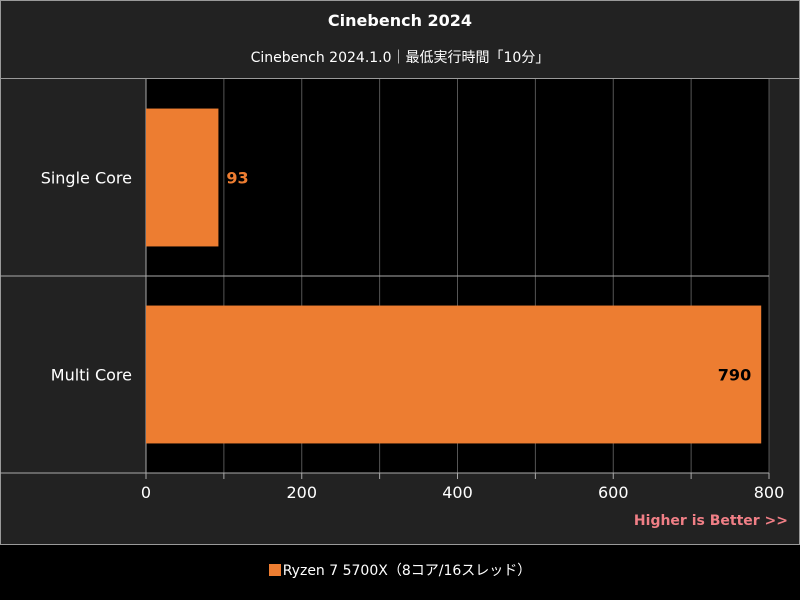 This screenshot has height=600, width=800. What do you see at coordinates (457, 492) in the screenshot?
I see `x-tick-label: 400` at bounding box center [457, 492].